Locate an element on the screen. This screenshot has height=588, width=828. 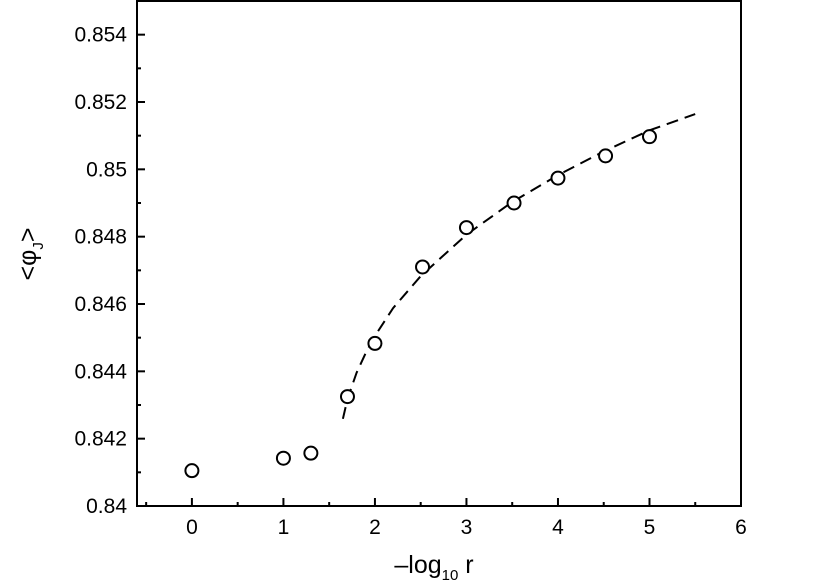
y-axis-label-subscript: J is located at coordinates (38, 246).